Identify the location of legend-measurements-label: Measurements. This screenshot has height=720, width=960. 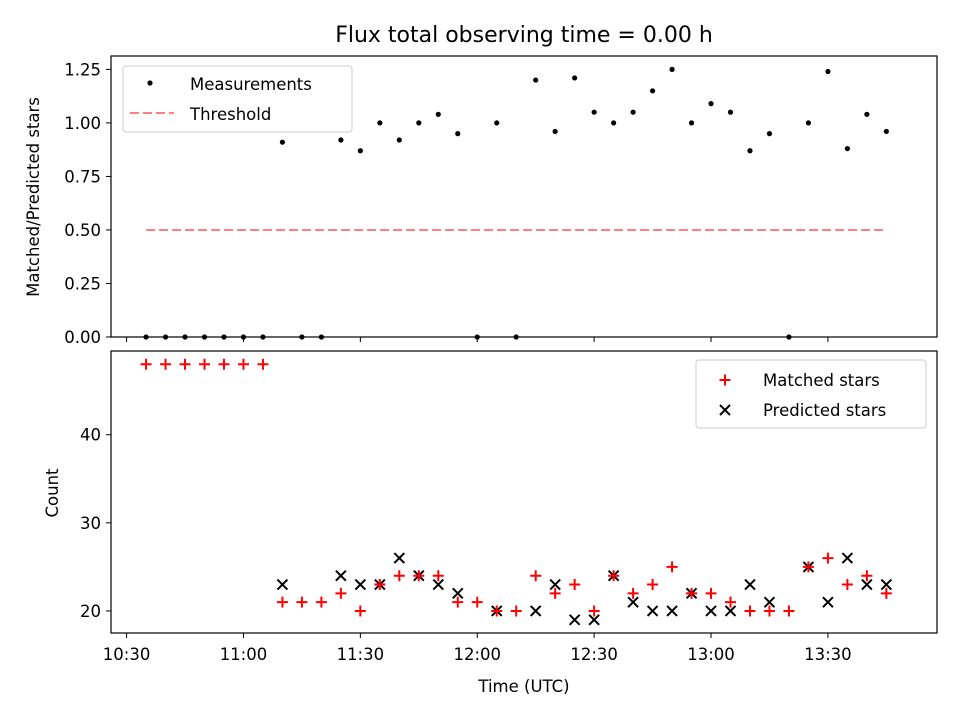
(251, 84).